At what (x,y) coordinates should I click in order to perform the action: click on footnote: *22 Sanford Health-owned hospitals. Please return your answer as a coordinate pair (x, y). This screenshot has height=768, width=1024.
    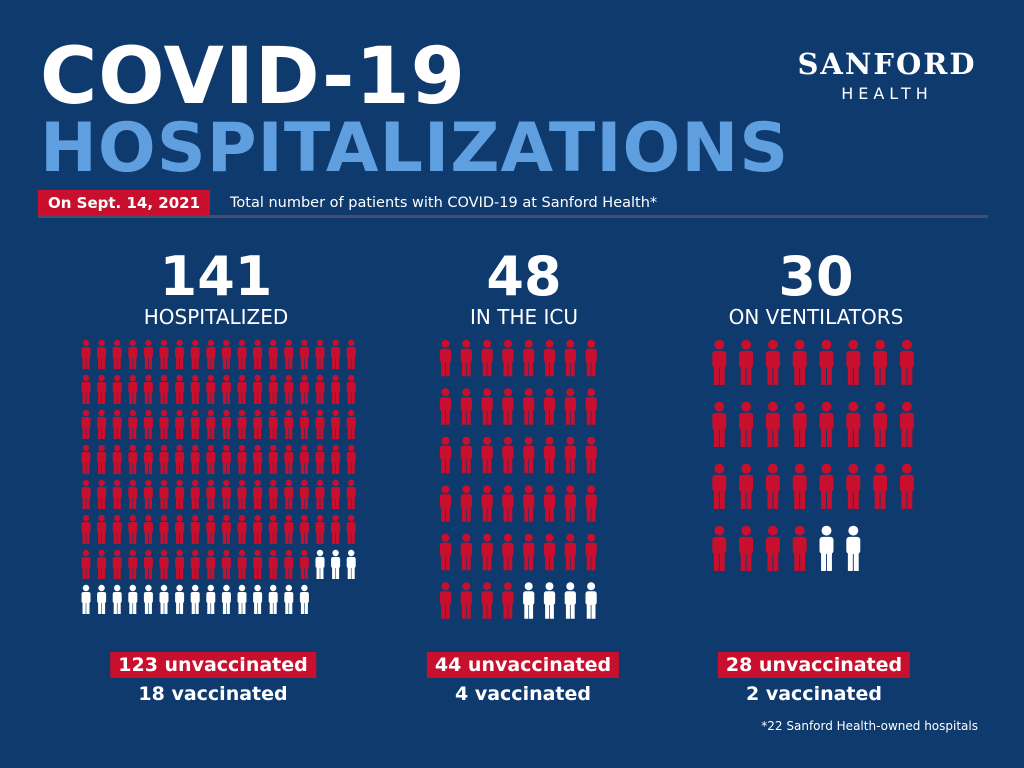
    Looking at the image, I should click on (869, 726).